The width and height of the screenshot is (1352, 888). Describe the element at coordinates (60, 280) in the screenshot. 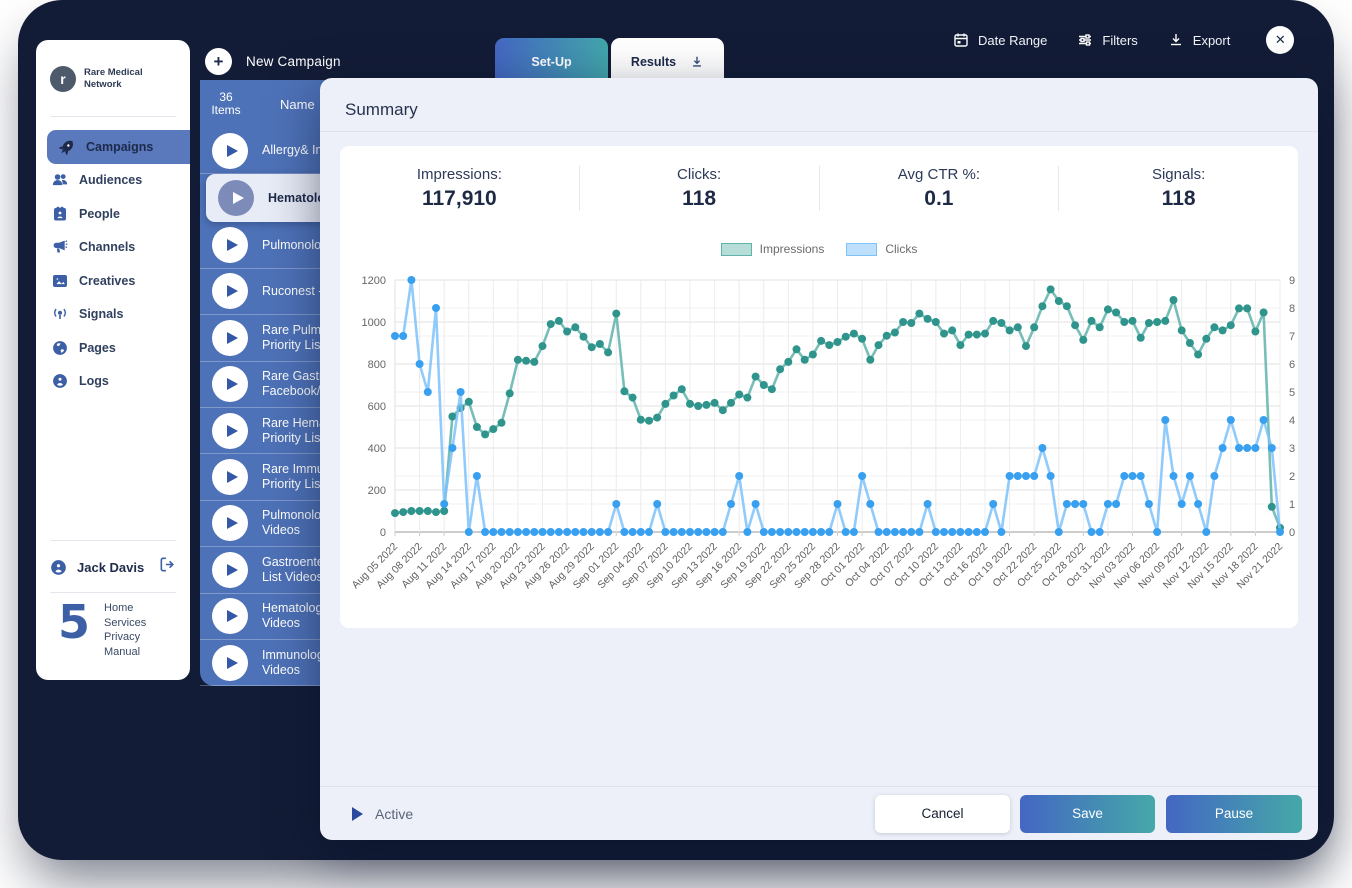

I see `image-icon` at that location.